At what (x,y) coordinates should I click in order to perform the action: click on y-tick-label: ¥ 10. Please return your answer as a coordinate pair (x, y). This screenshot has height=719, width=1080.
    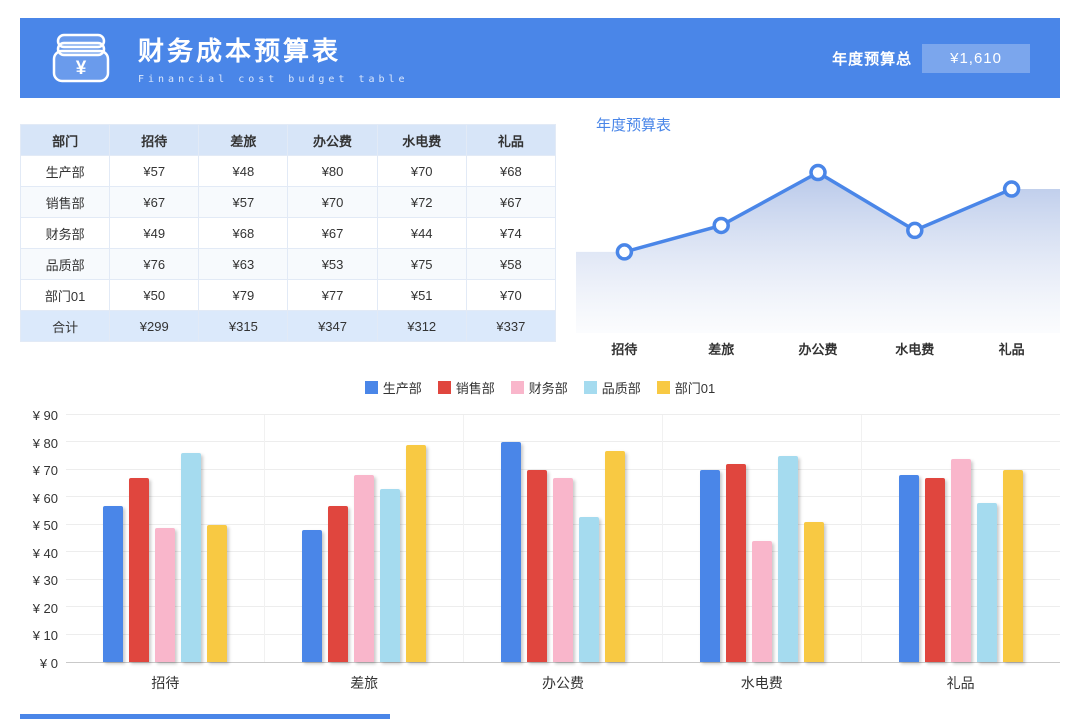
    Looking at the image, I should click on (45, 636).